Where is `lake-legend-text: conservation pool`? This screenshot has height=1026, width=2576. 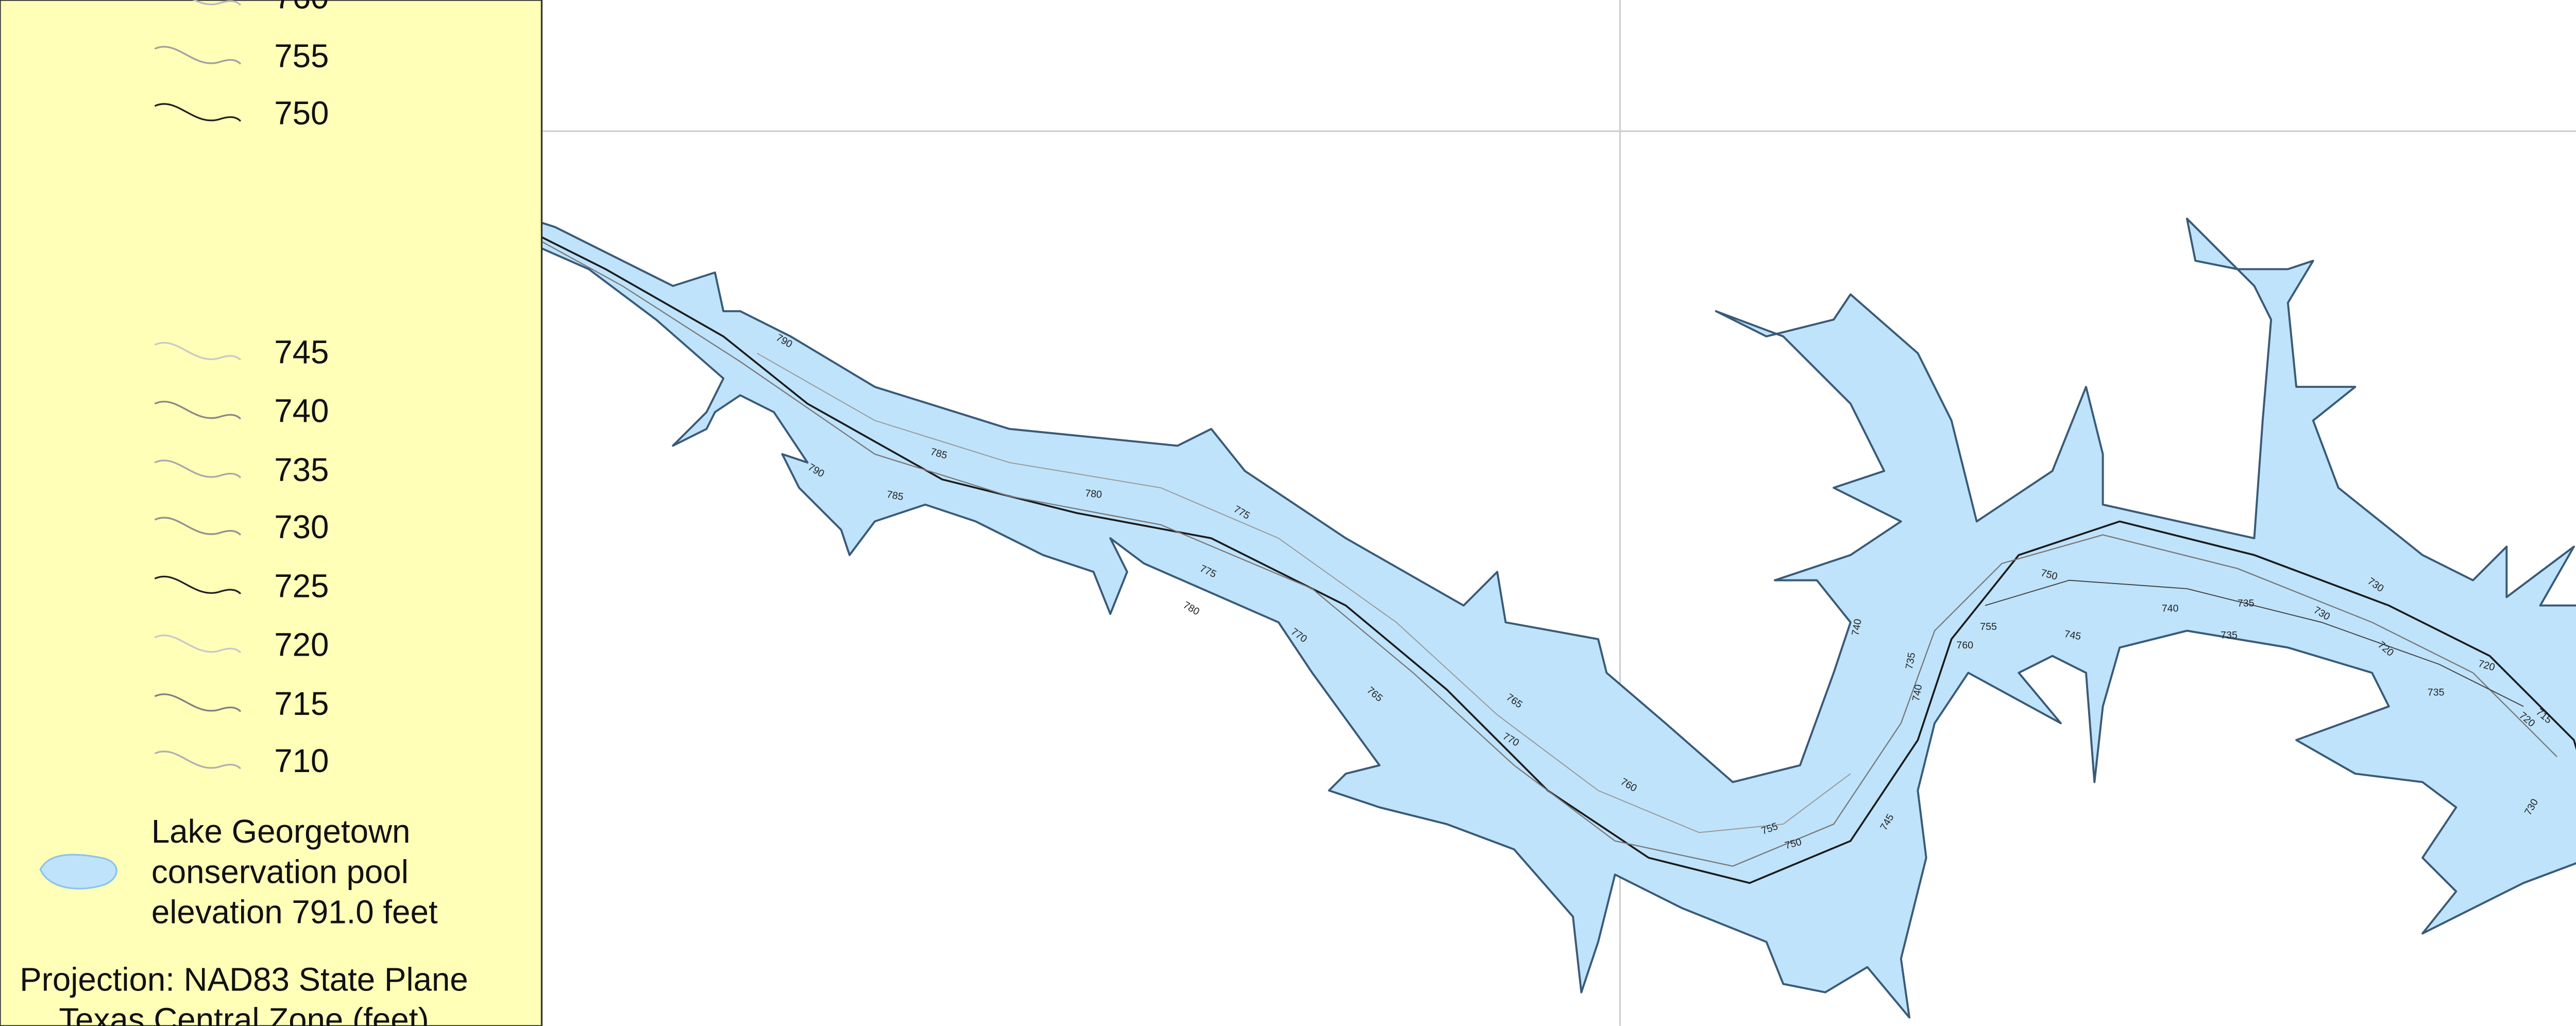 lake-legend-text: conservation pool is located at coordinates (280, 871).